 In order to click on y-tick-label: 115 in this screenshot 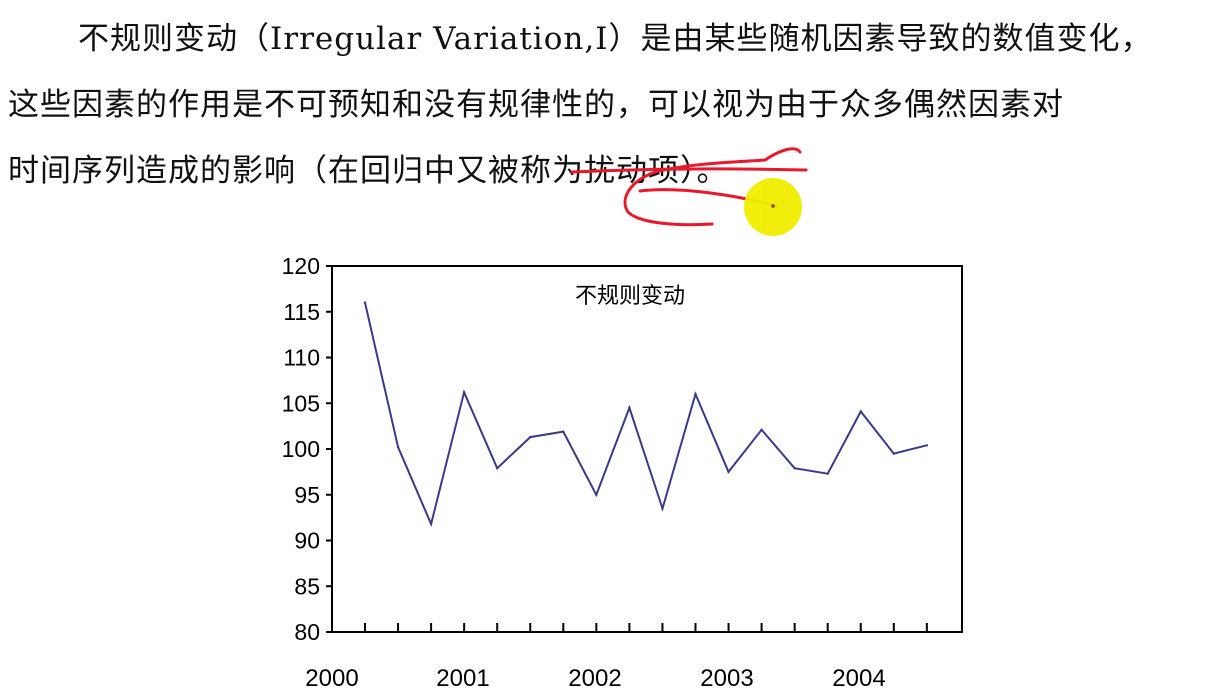, I will do `click(301, 312)`.